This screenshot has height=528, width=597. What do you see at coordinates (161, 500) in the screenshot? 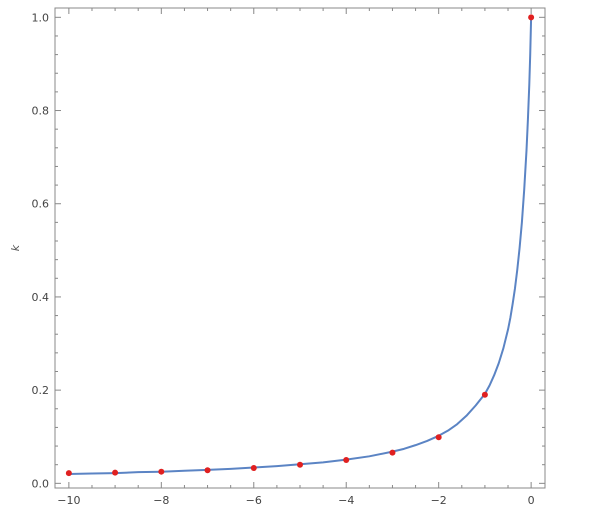
I see `x-tick-label: −8` at bounding box center [161, 500].